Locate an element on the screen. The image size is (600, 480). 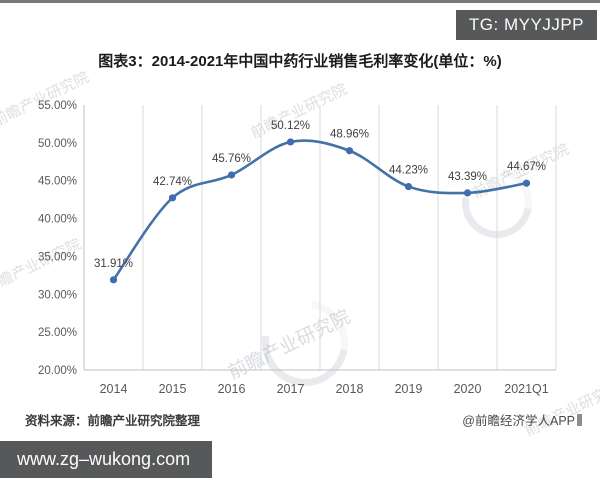
x-tick-label: 2017 is located at coordinates (291, 389).